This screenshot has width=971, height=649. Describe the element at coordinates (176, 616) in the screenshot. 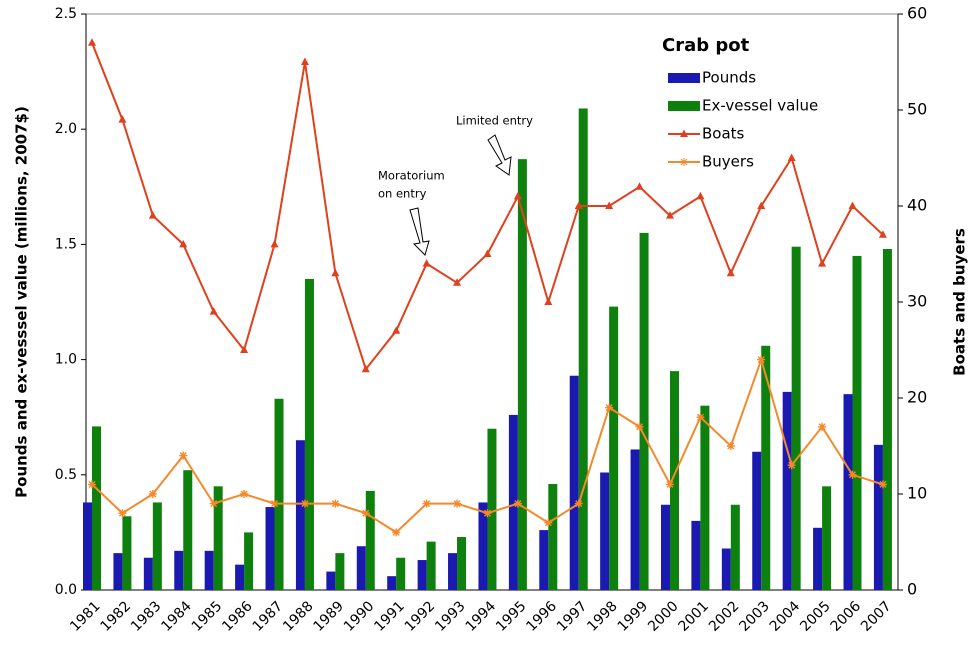

I see `x-tick-label: 1984` at that location.